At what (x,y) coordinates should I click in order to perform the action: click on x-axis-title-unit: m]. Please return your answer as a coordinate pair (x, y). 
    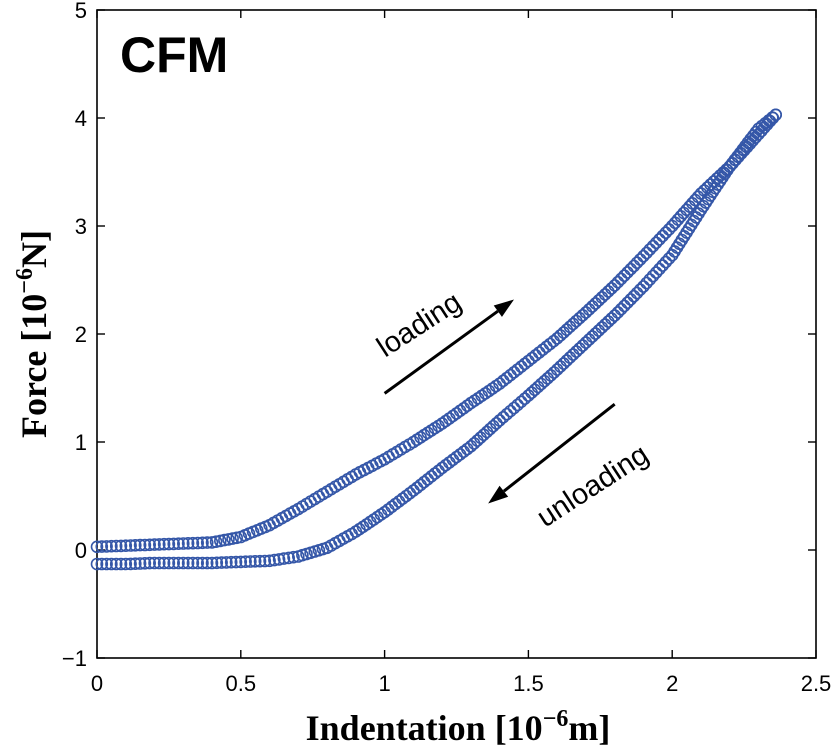
    Looking at the image, I should click on (589, 728).